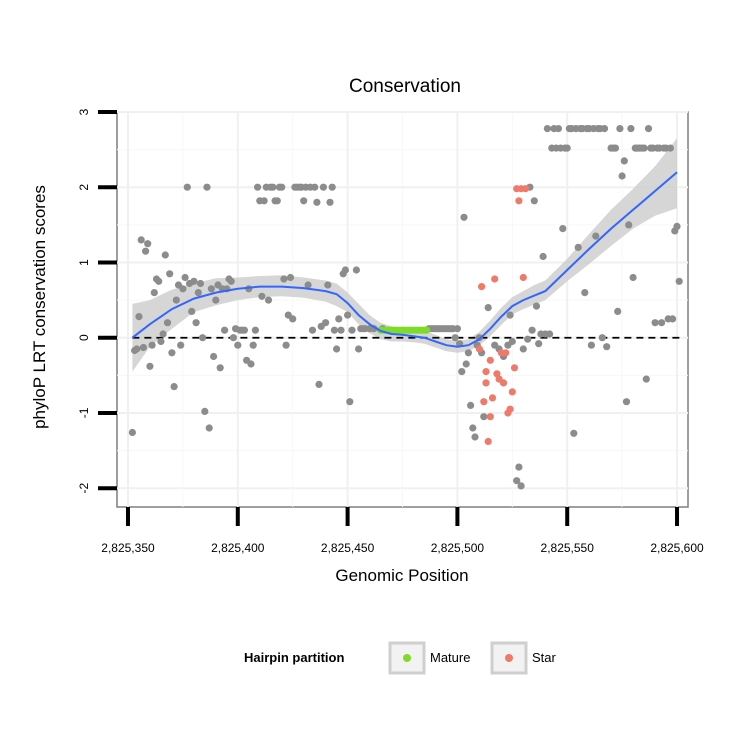  I want to click on y-tick-label: 1, so click(84, 262).